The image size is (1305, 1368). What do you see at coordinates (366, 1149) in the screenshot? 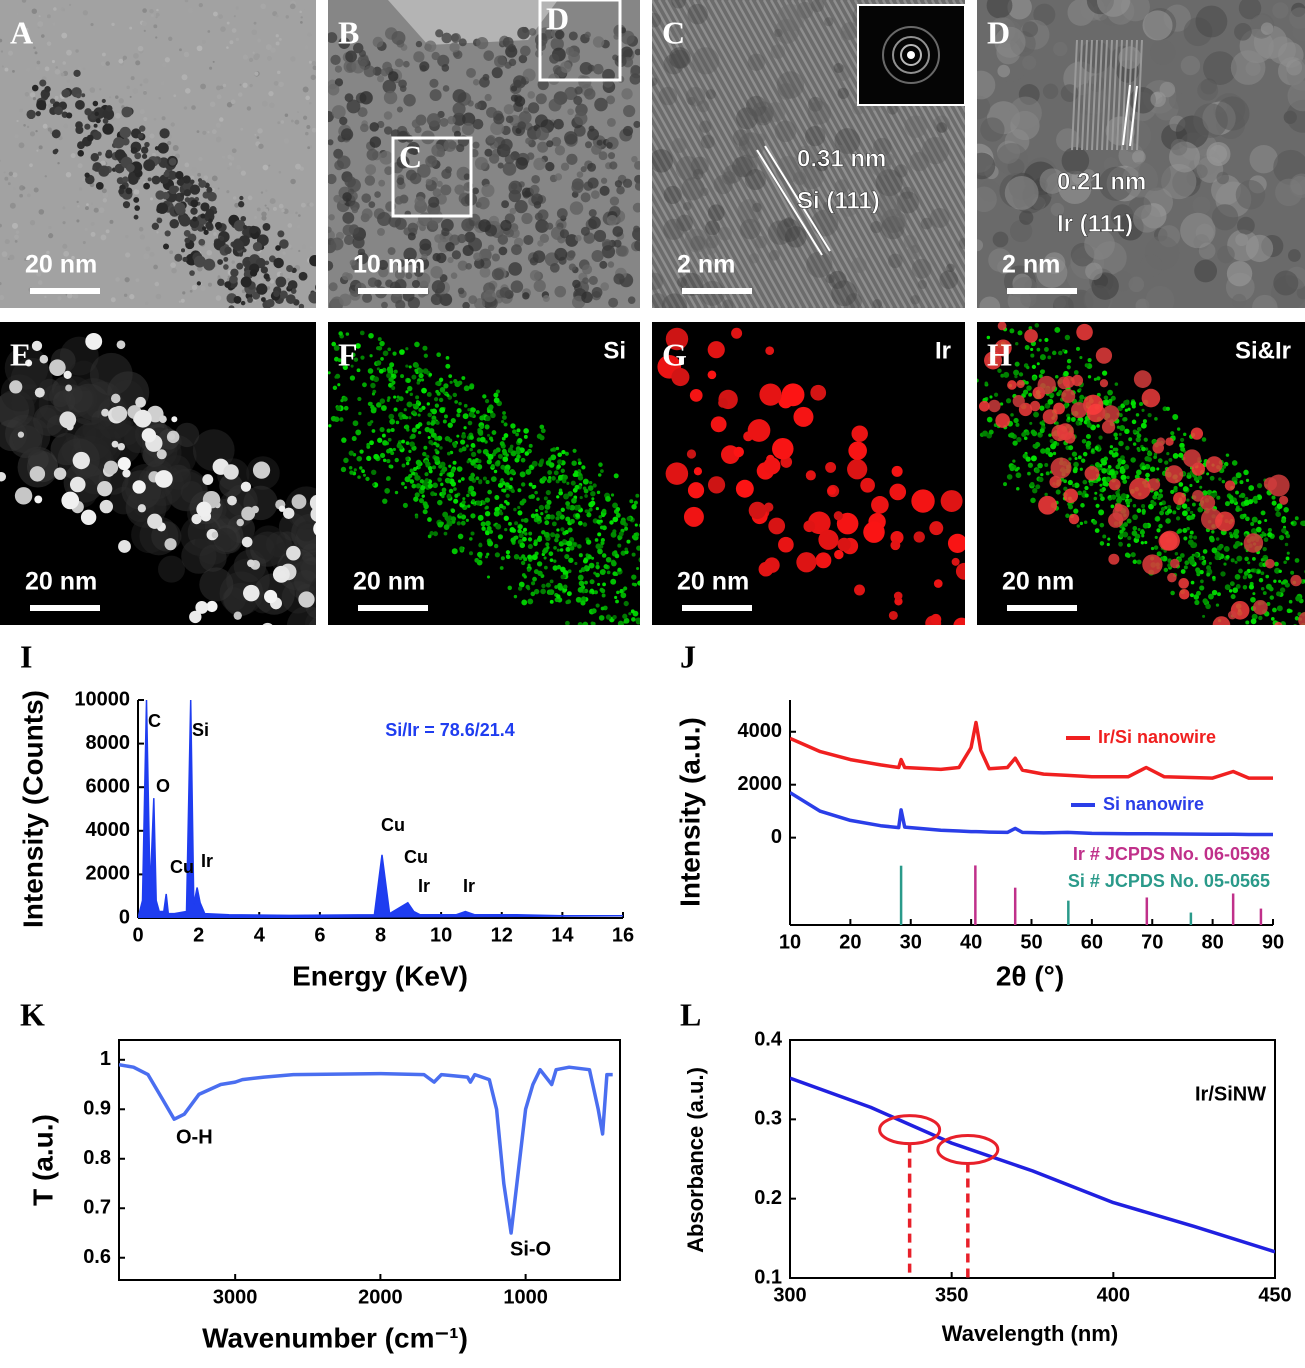
I see `series-line` at bounding box center [366, 1149].